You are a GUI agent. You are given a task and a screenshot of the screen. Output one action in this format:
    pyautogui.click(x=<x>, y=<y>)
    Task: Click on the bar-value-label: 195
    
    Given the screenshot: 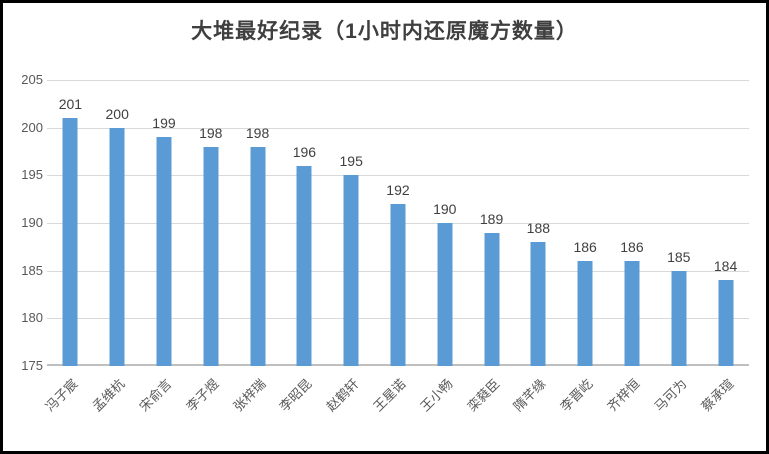 What is the action you would take?
    pyautogui.click(x=351, y=161)
    